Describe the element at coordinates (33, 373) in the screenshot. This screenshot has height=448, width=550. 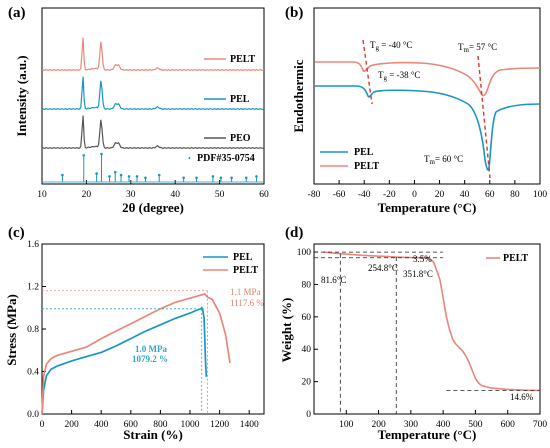
I see `c-y-tick-label: 0.4` at that location.